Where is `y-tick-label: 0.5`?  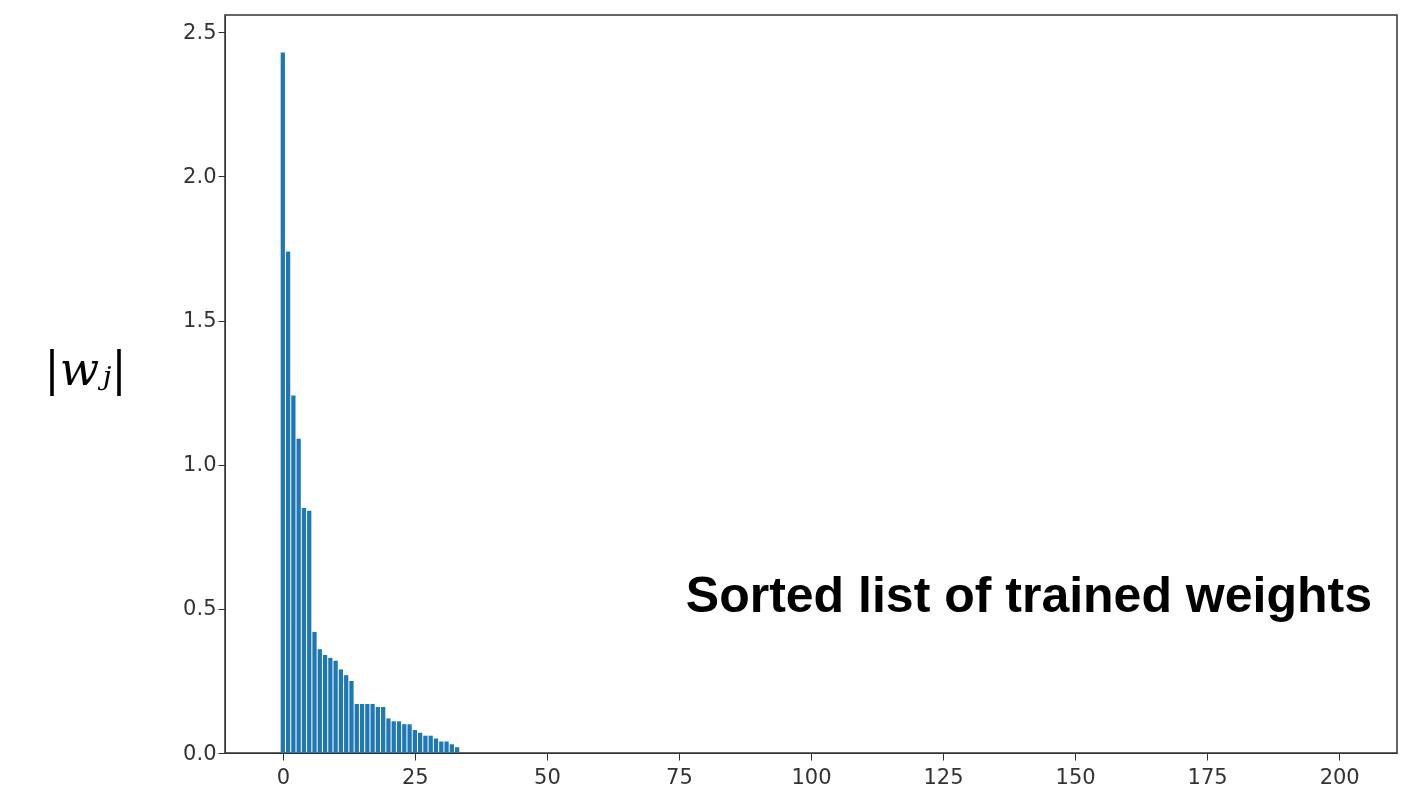 y-tick-label: 0.5 is located at coordinates (200, 608).